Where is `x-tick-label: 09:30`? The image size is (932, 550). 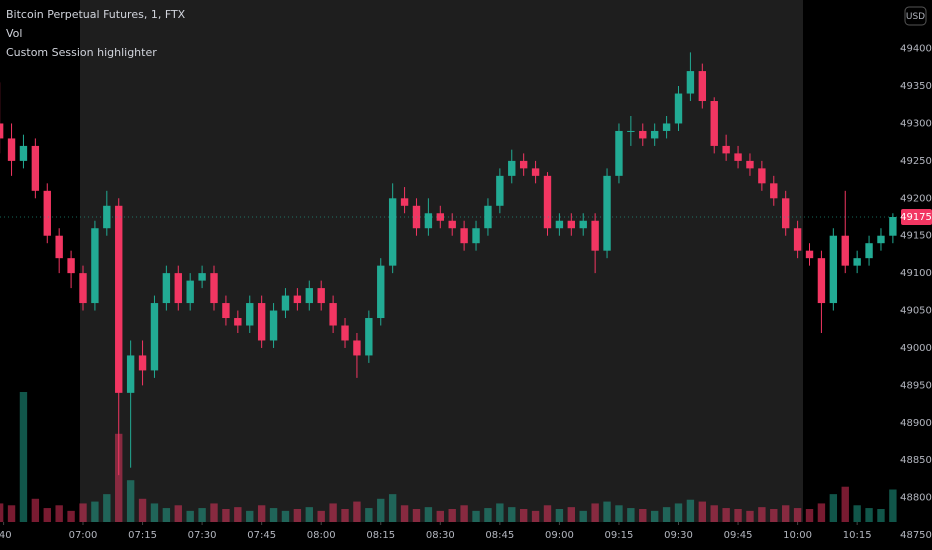
x-tick-label: 09:30 is located at coordinates (678, 535).